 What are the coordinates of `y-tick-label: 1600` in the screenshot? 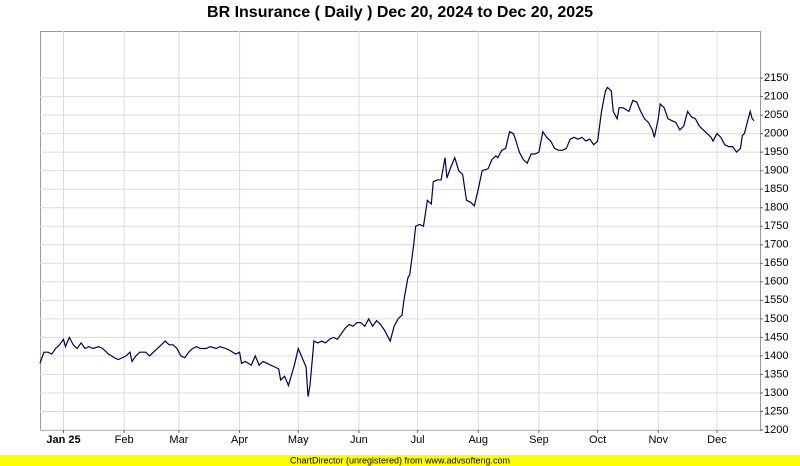 It's located at (776, 282).